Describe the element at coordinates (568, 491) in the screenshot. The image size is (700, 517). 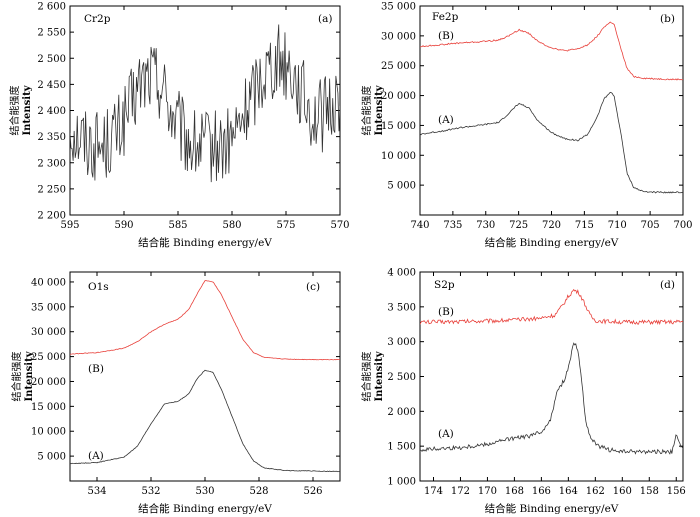
I see `x-tick-label: 164` at that location.